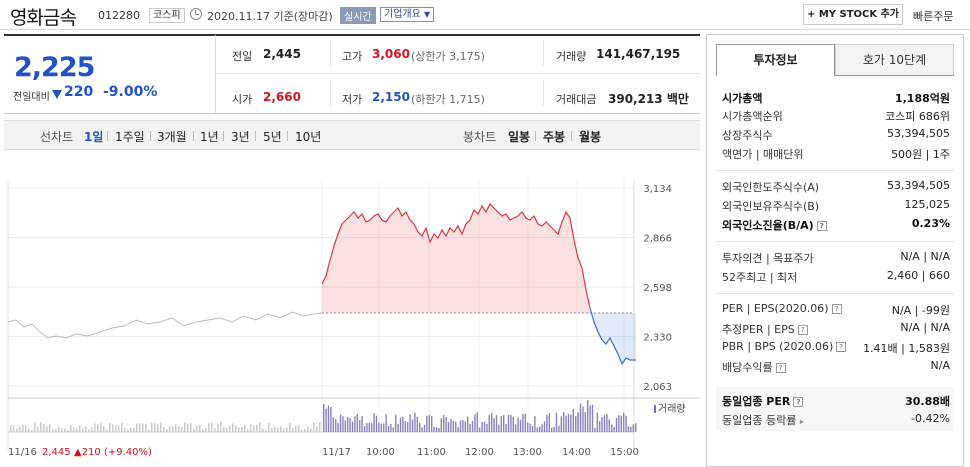 The image size is (970, 467). What do you see at coordinates (775, 60) in the screenshot?
I see `tab-invest-info: 투자정보` at bounding box center [775, 60].